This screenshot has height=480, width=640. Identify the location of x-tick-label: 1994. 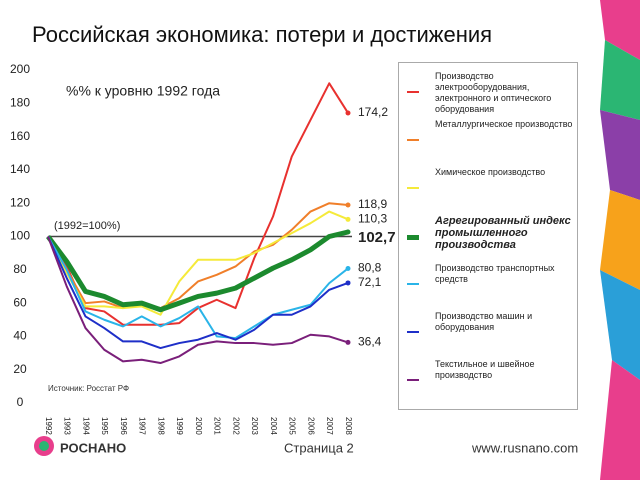
(85, 426).